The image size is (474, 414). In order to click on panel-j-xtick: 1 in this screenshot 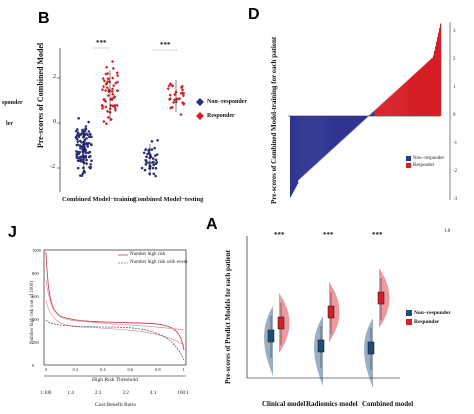, I will do `click(183, 369)`.